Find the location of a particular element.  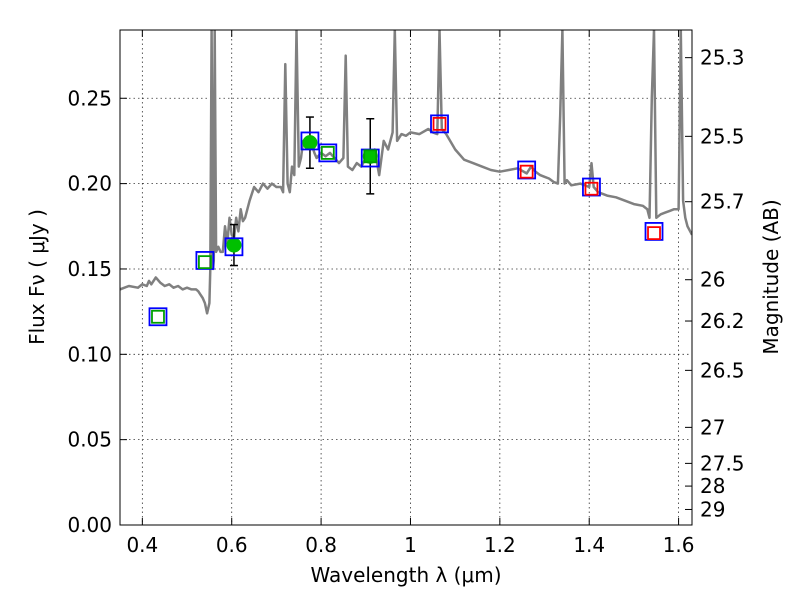

right-tick-label: 25.3 is located at coordinates (722, 58).